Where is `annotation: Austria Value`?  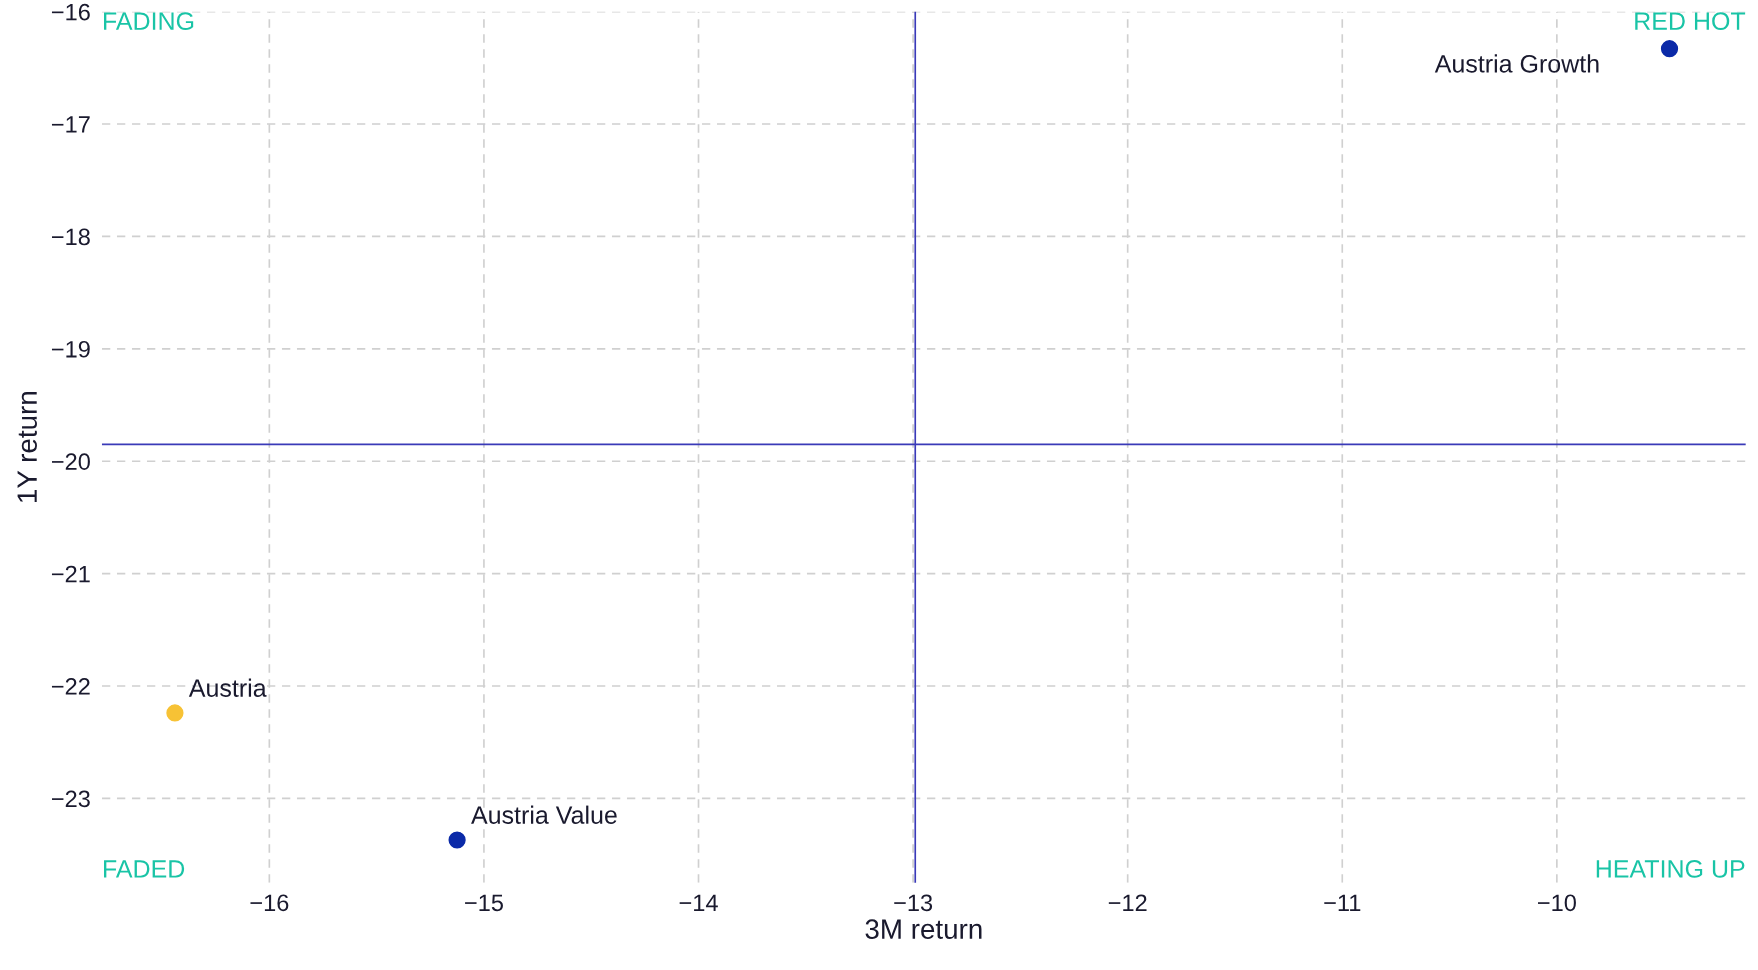 annotation: Austria Value is located at coordinates (544, 814).